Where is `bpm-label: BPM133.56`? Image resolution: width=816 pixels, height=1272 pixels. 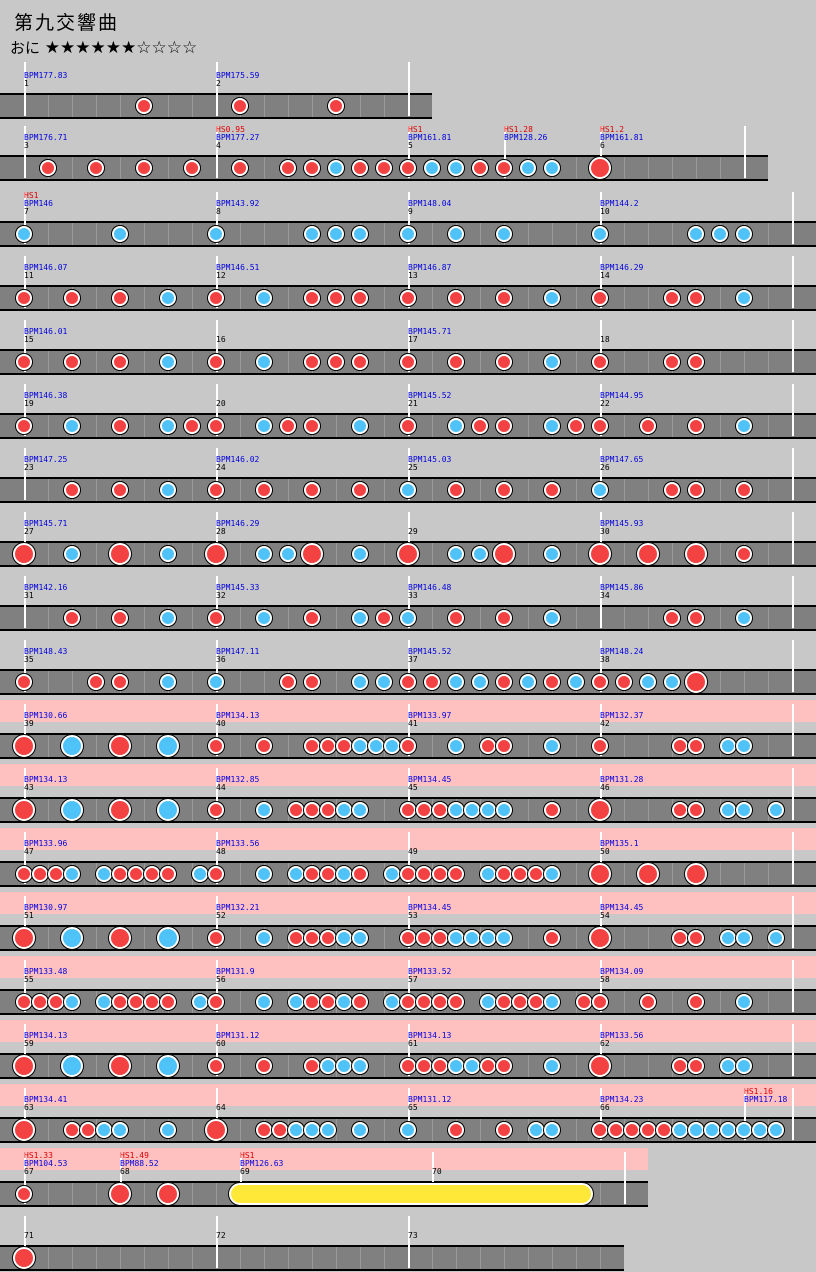
bpm-label: BPM133.56 is located at coordinates (622, 1035).